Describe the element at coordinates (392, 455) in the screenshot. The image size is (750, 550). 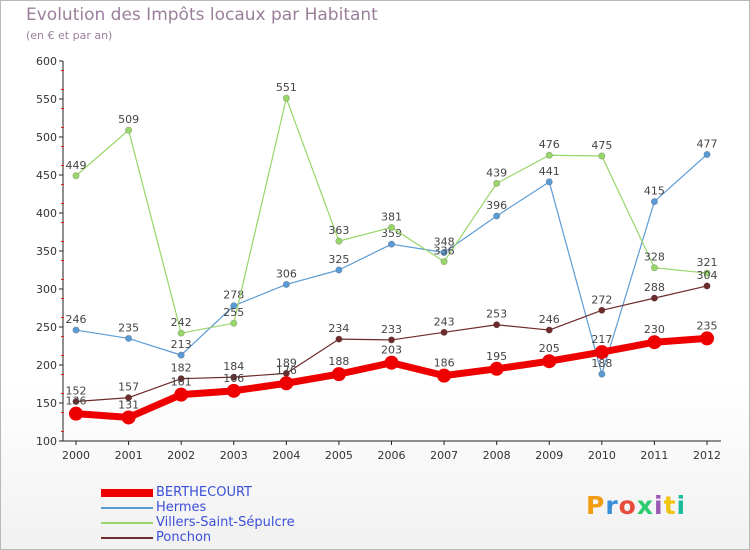
I see `x-tick-label: 2006` at that location.